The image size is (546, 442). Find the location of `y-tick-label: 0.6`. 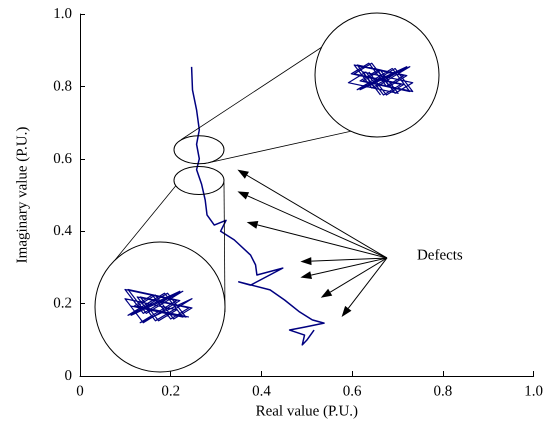

y-tick-label: 0.6 is located at coordinates (62, 158).